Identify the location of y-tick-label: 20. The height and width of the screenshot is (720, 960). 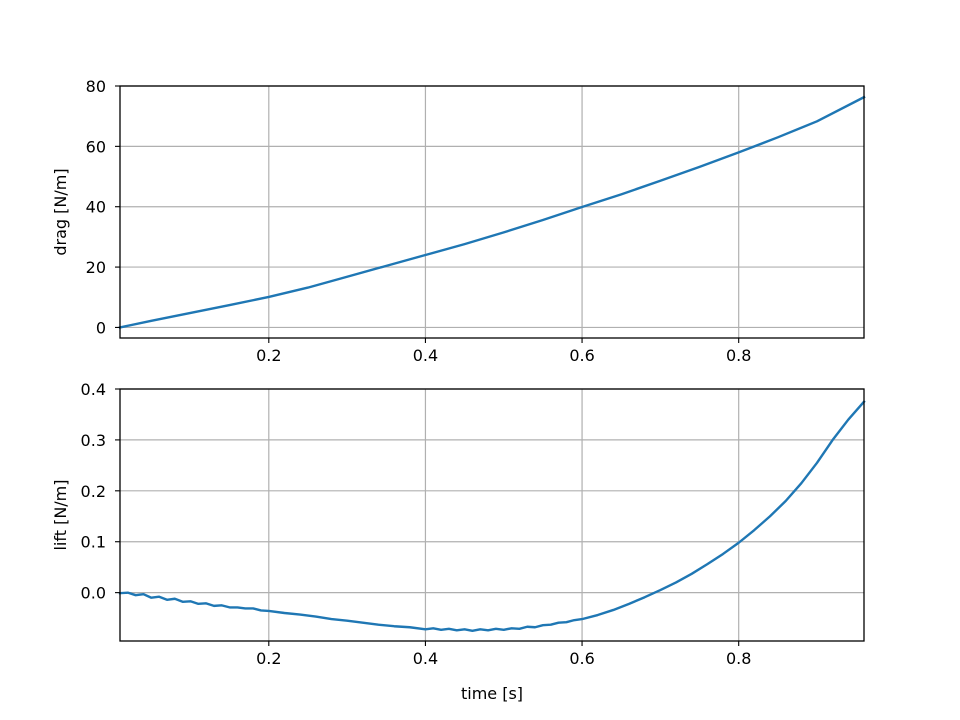
(96, 267).